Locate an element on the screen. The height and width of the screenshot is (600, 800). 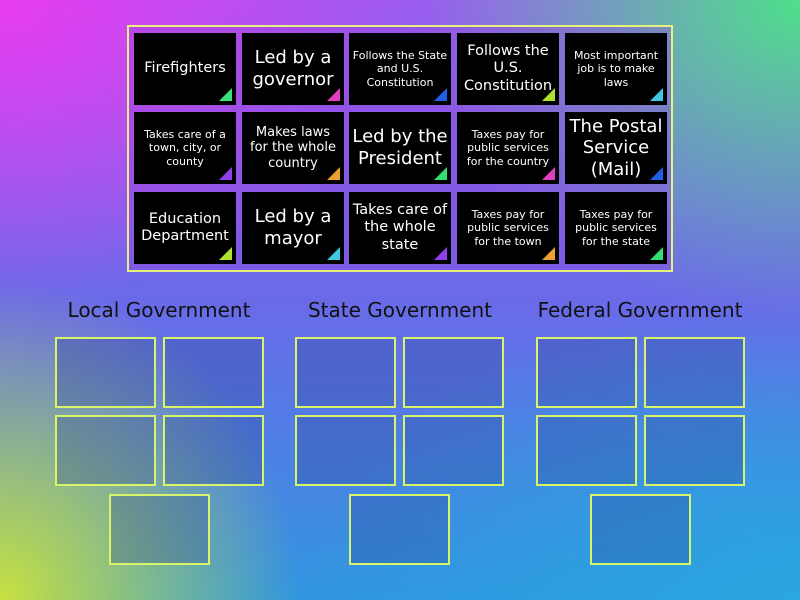
card-text: Led by the President is located at coordinates (400, 147).